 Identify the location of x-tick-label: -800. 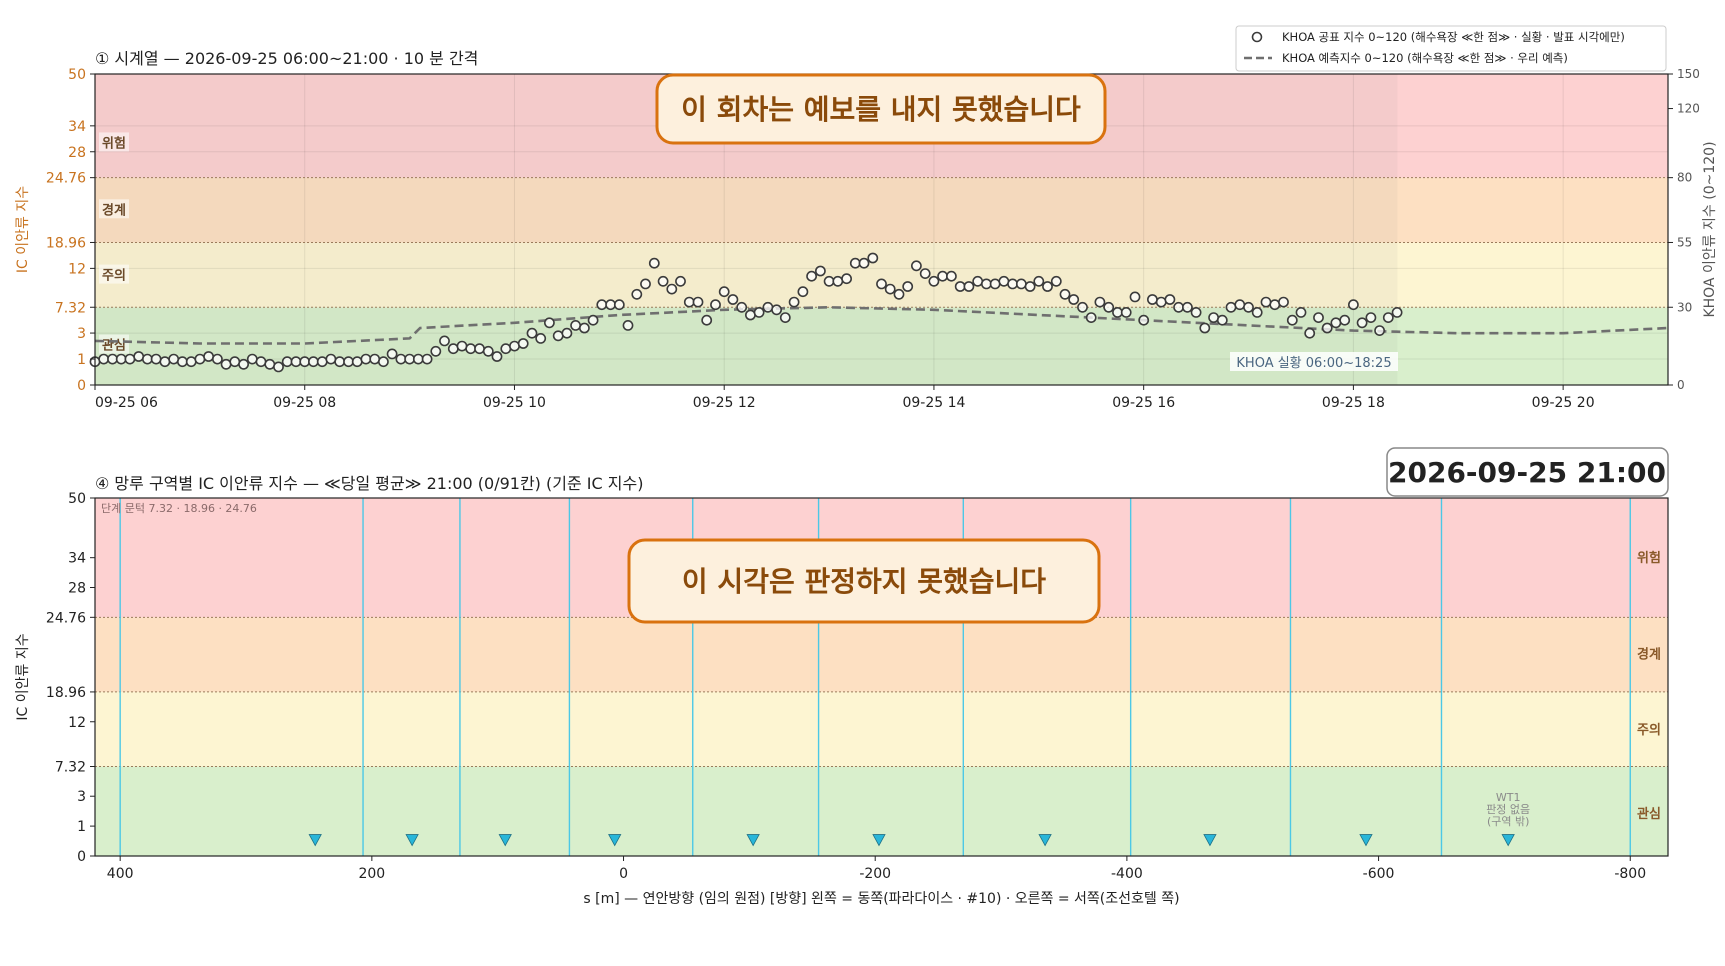
(1630, 874).